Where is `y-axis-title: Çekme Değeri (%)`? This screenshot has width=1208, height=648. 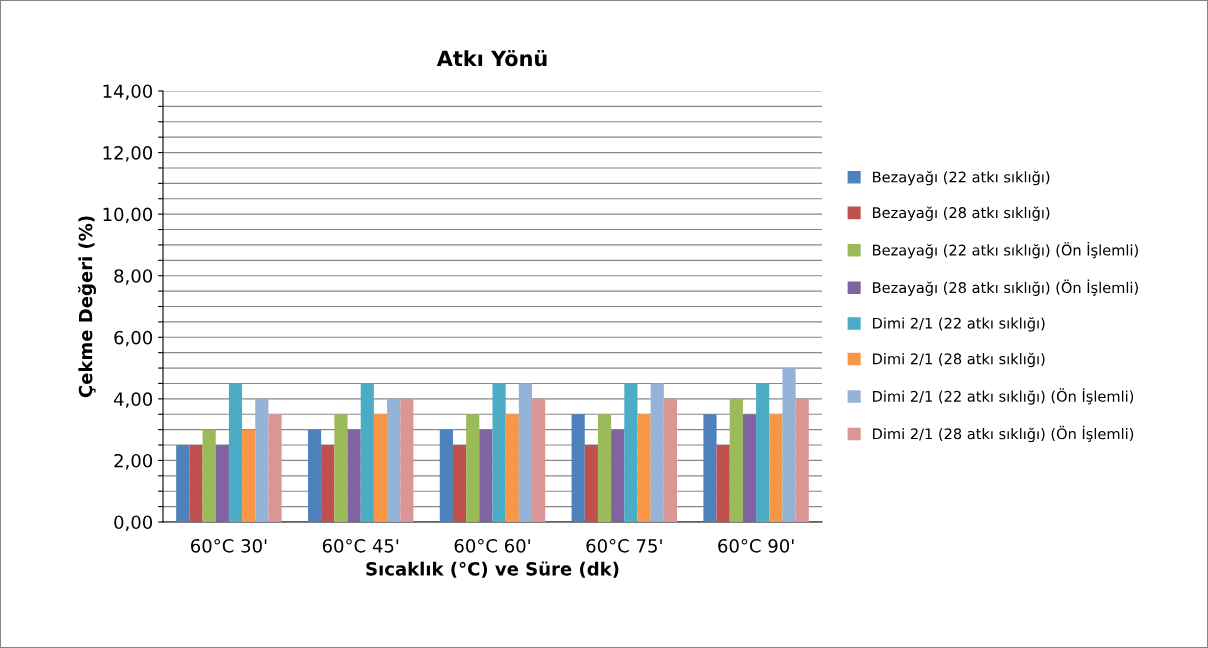 y-axis-title: Çekme Değeri (%) is located at coordinates (87, 307).